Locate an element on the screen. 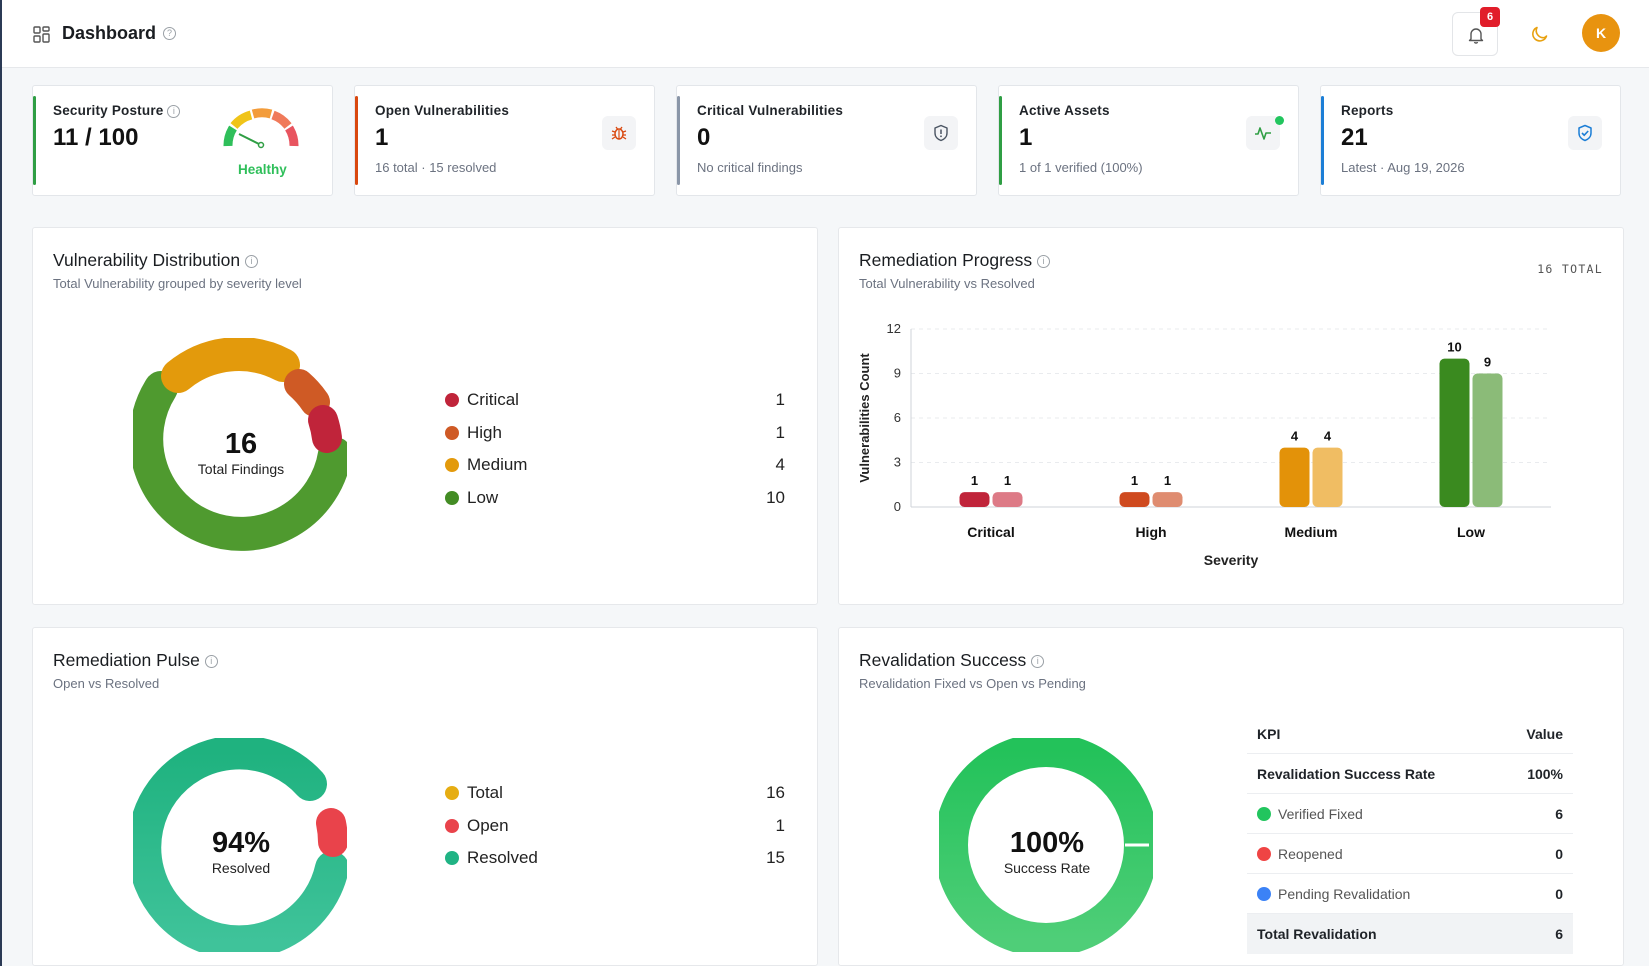 This screenshot has height=966, width=1649. legend-value: 16 is located at coordinates (775, 792).